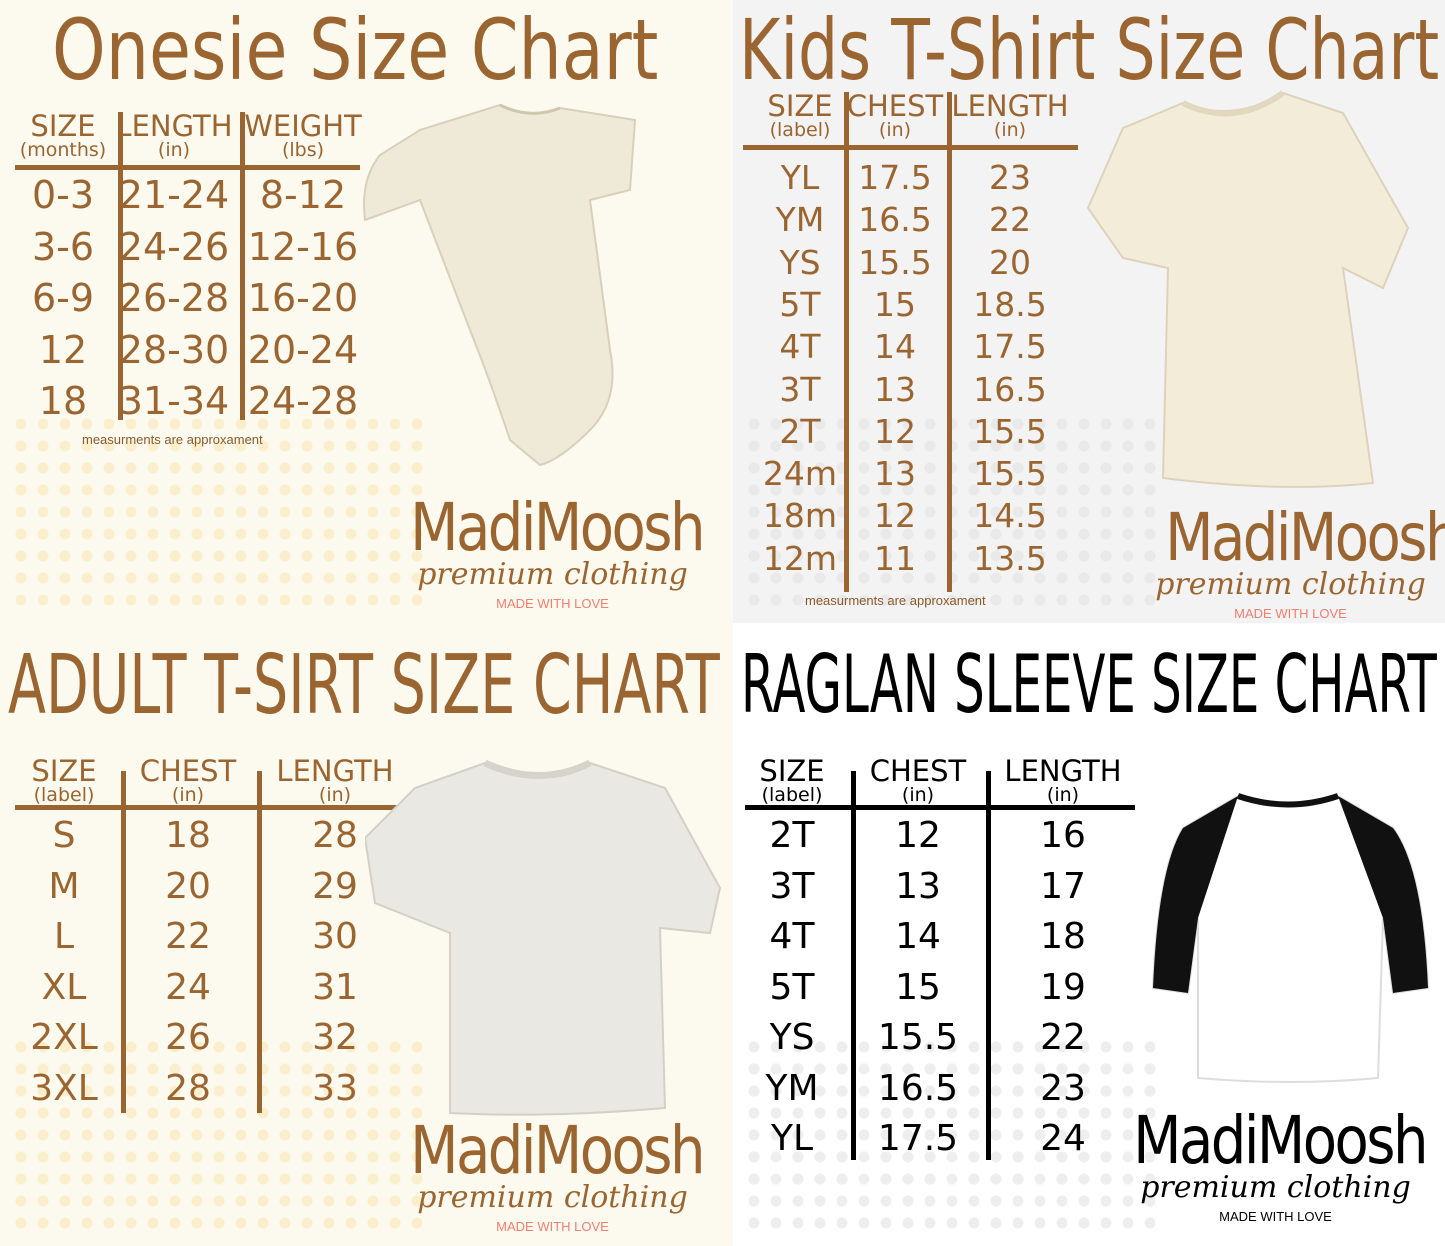 The height and width of the screenshot is (1246, 1445). I want to click on table-cell: YL, so click(800, 177).